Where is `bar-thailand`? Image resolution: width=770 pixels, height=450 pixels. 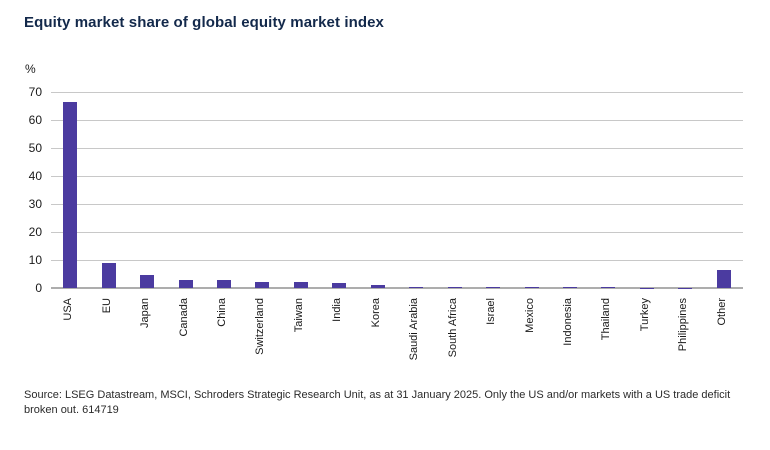 bar-thailand is located at coordinates (608, 287).